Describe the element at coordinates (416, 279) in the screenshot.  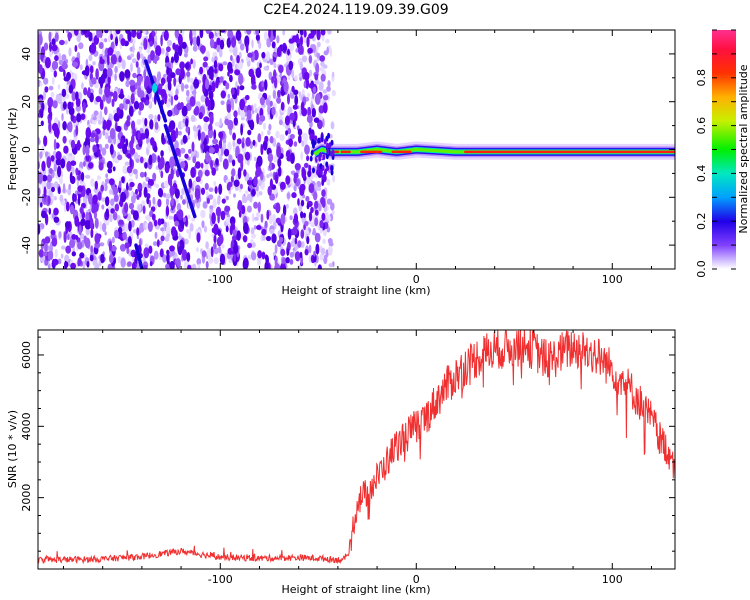
I see `x-tick-label: 0` at that location.